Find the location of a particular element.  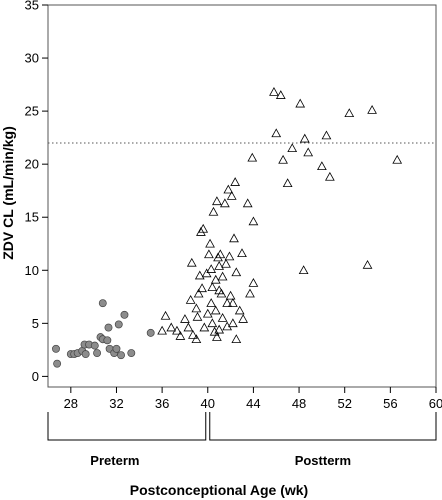

y-tick-label: 20 is located at coordinates (32, 164).